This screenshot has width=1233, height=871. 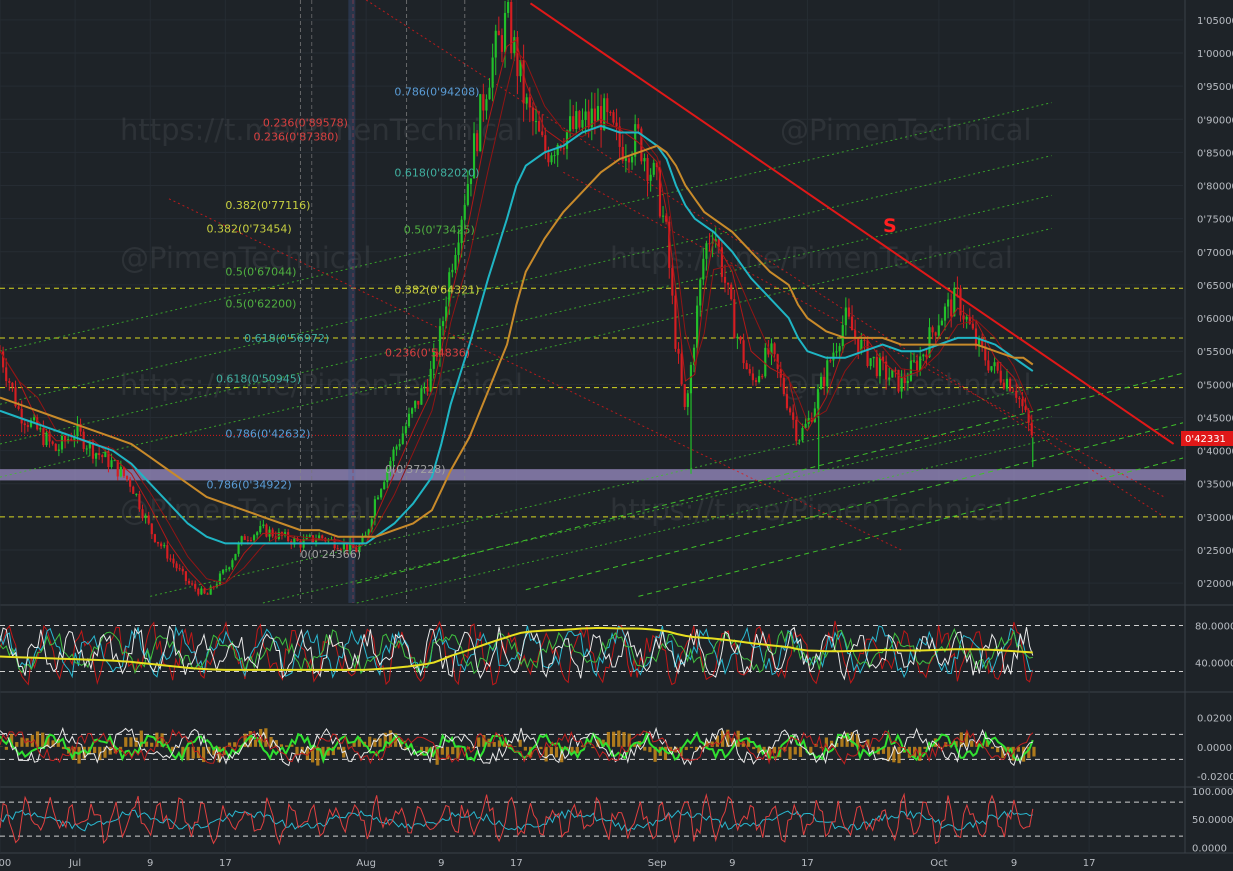 What do you see at coordinates (811, 510) in the screenshot?
I see `watermark-telegram: https://t.me/PimenTechnical` at bounding box center [811, 510].